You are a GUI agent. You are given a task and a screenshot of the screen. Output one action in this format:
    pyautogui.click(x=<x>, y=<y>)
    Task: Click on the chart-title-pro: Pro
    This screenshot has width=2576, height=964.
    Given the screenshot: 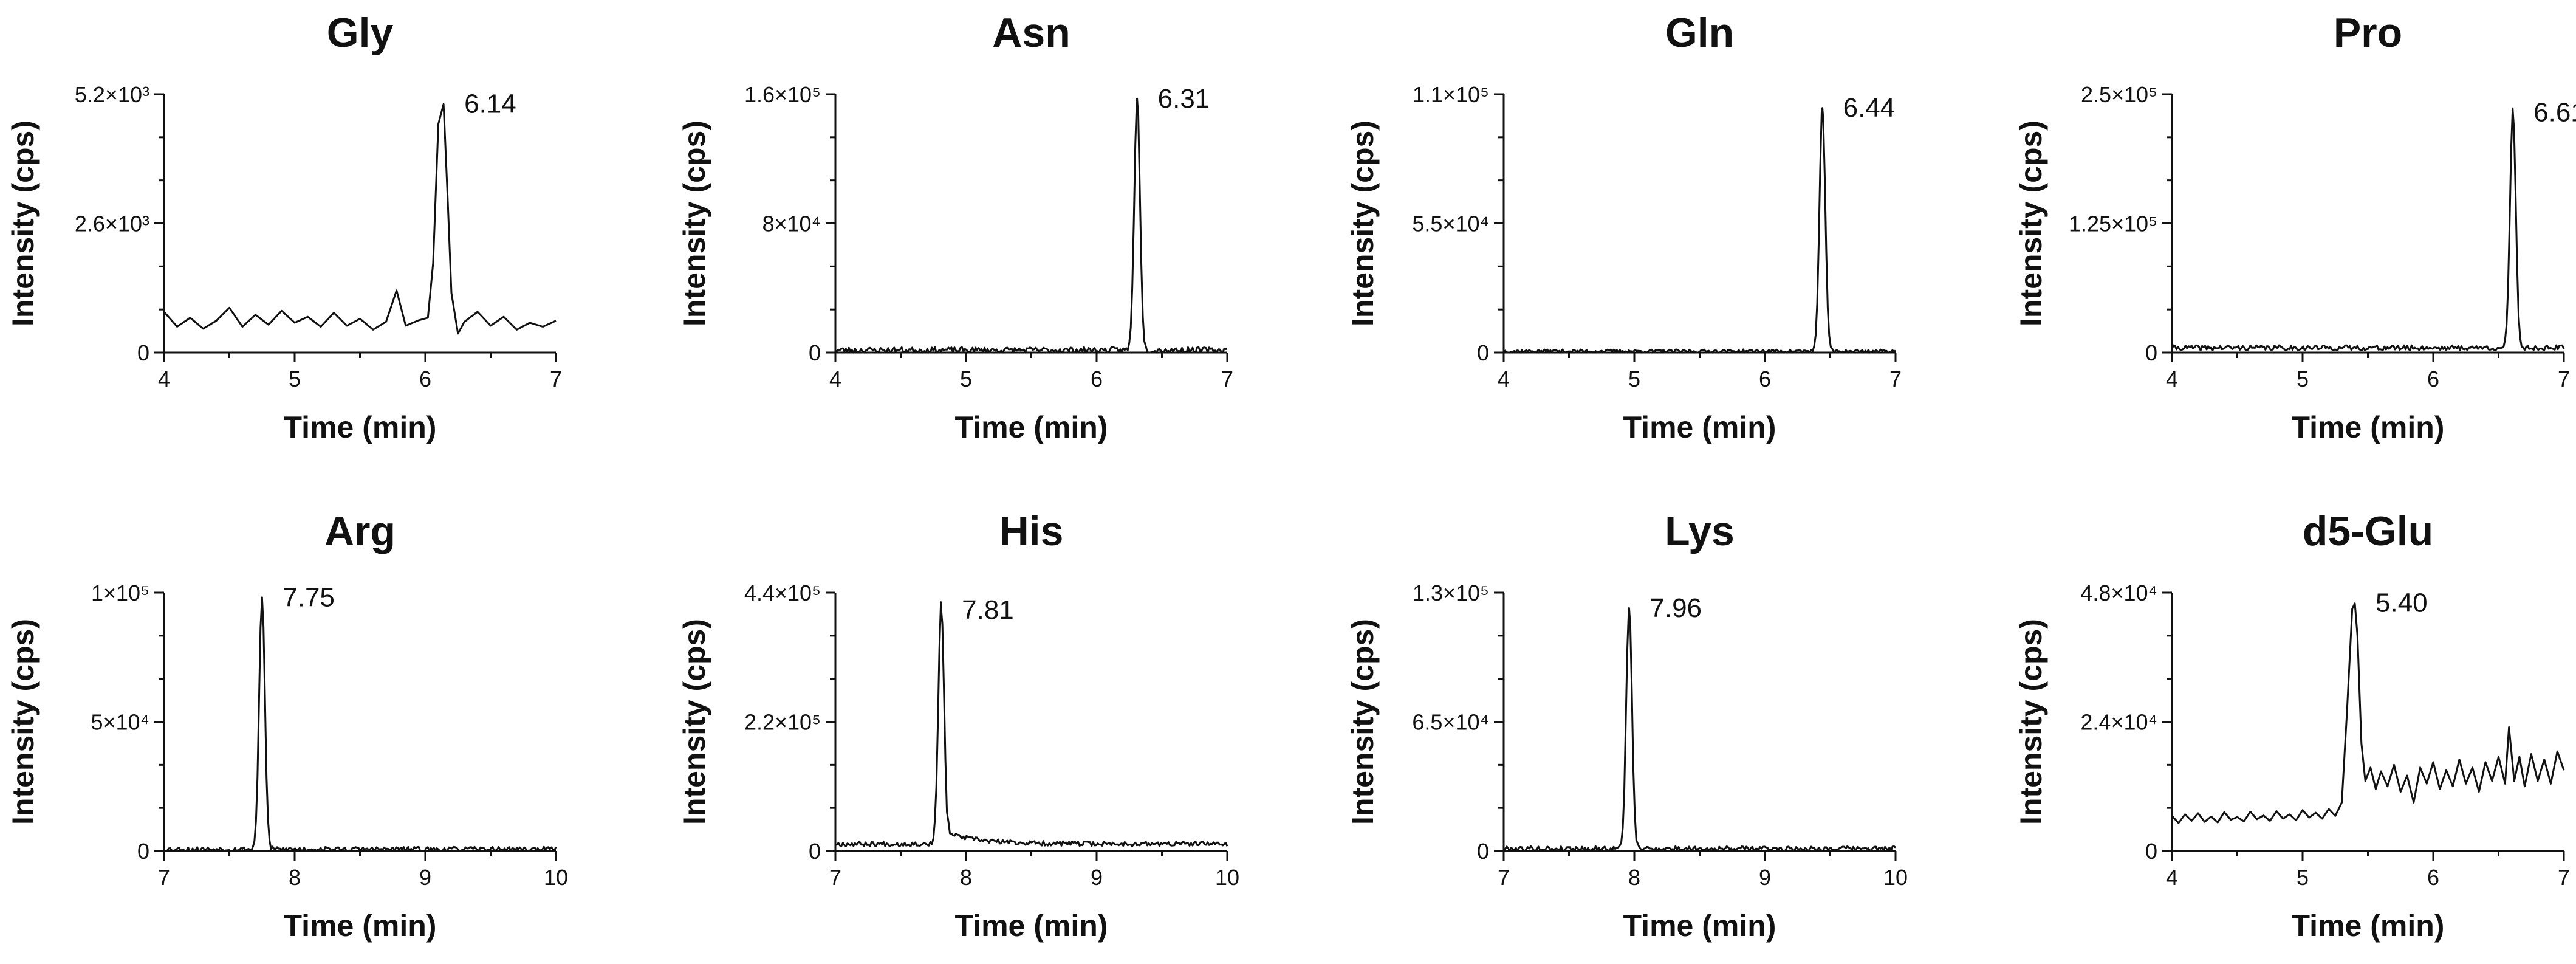 What is the action you would take?
    pyautogui.click(x=2368, y=33)
    